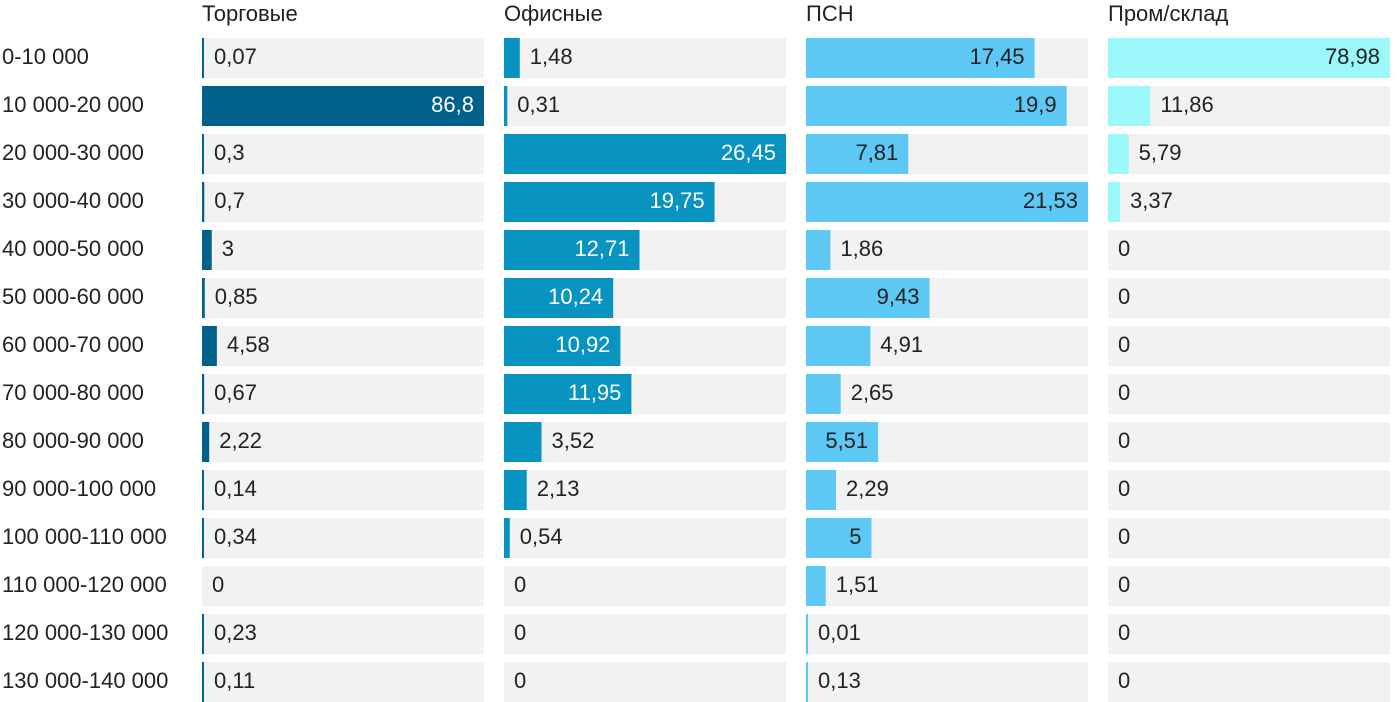 This screenshot has height=702, width=1400. I want to click on value-label: 0,31, so click(538, 104).